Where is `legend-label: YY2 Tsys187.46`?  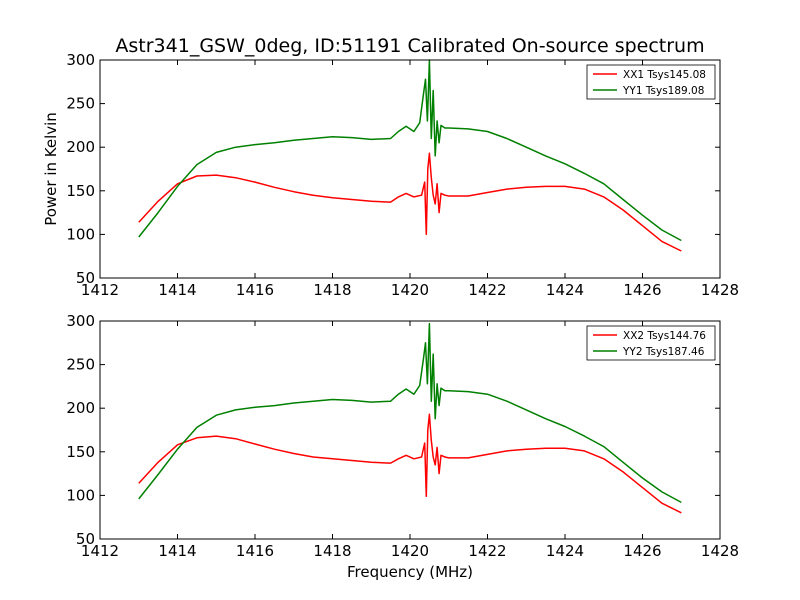
legend-label: YY2 Tsys187.46 is located at coordinates (663, 352).